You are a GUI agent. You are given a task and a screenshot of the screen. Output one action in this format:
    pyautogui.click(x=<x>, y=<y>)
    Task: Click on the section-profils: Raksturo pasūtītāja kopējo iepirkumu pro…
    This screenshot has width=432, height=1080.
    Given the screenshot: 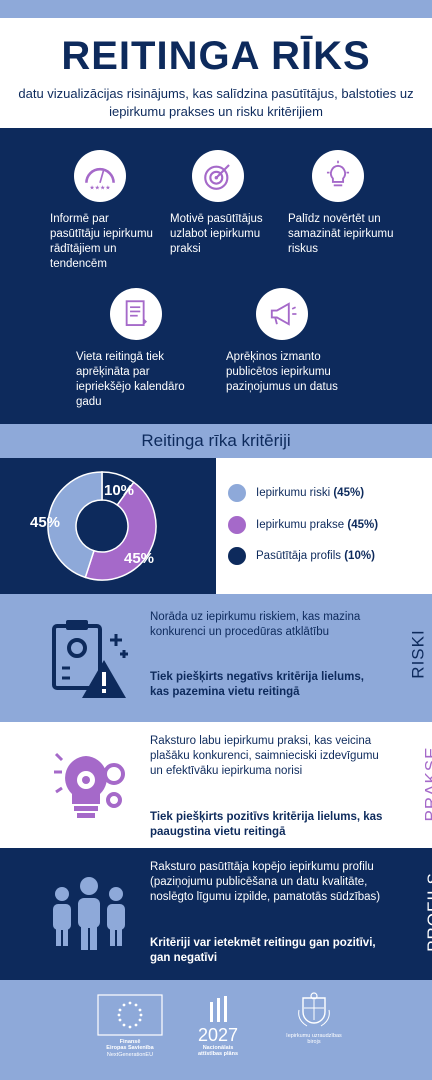 What is the action you would take?
    pyautogui.click(x=216, y=914)
    